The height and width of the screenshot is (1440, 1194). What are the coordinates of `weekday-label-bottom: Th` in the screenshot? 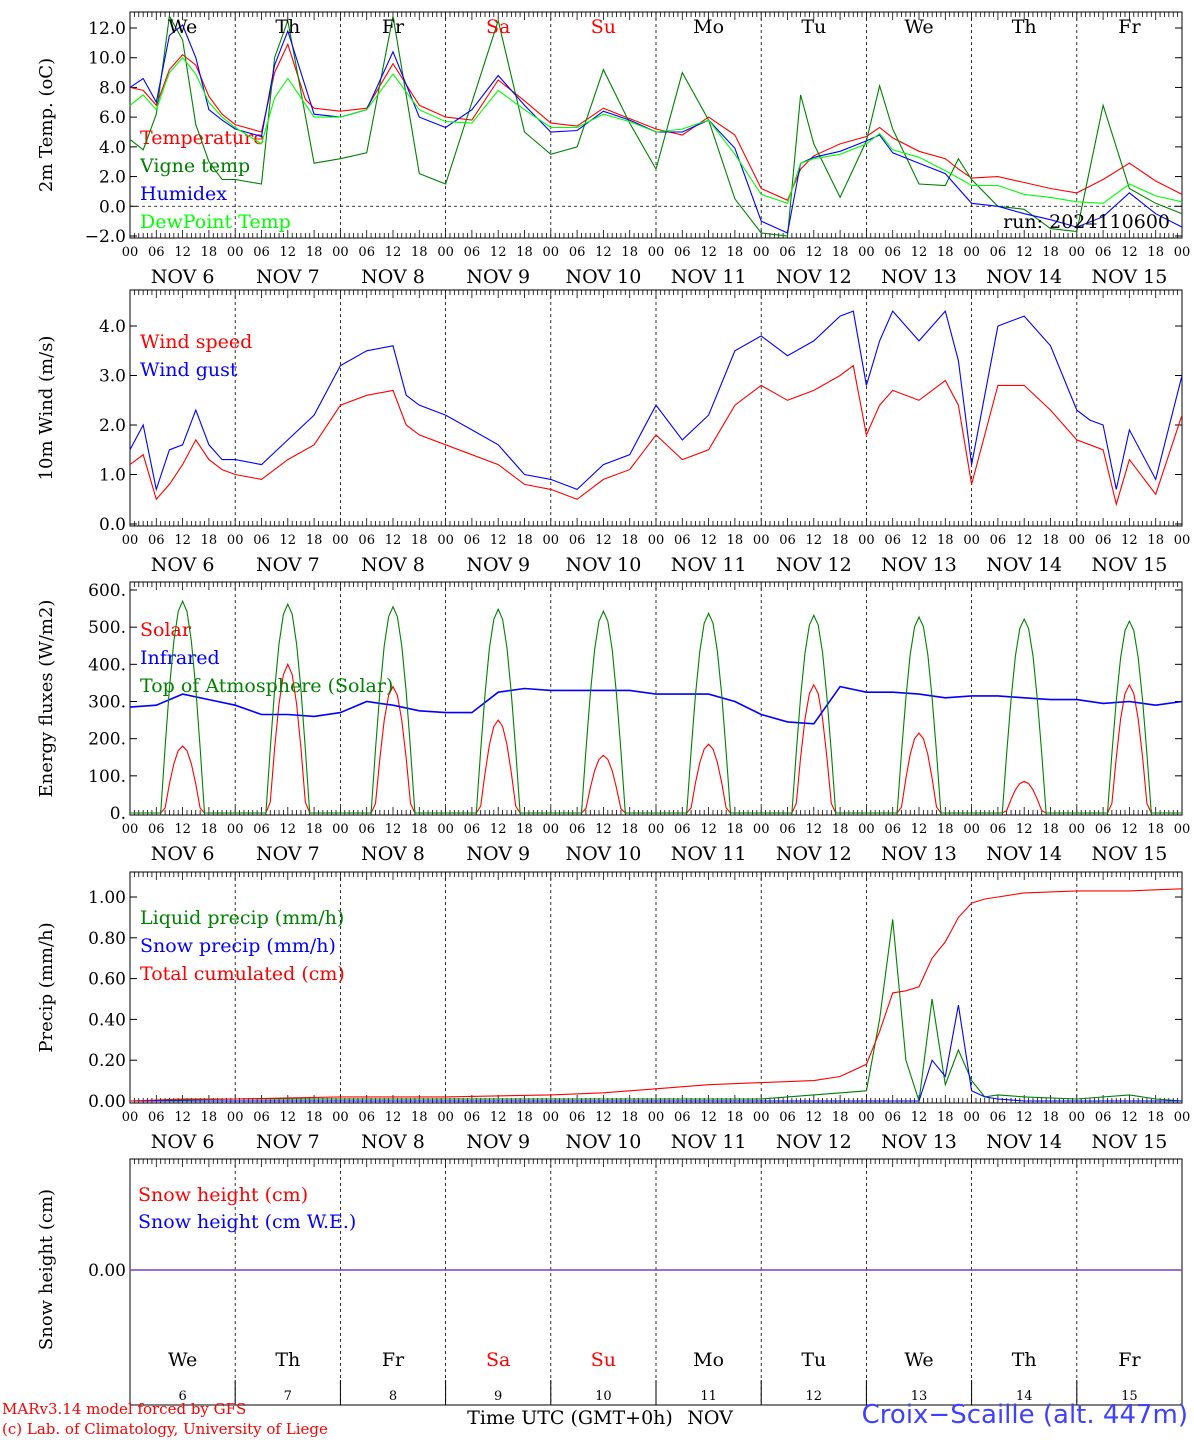 It's located at (1024, 1360).